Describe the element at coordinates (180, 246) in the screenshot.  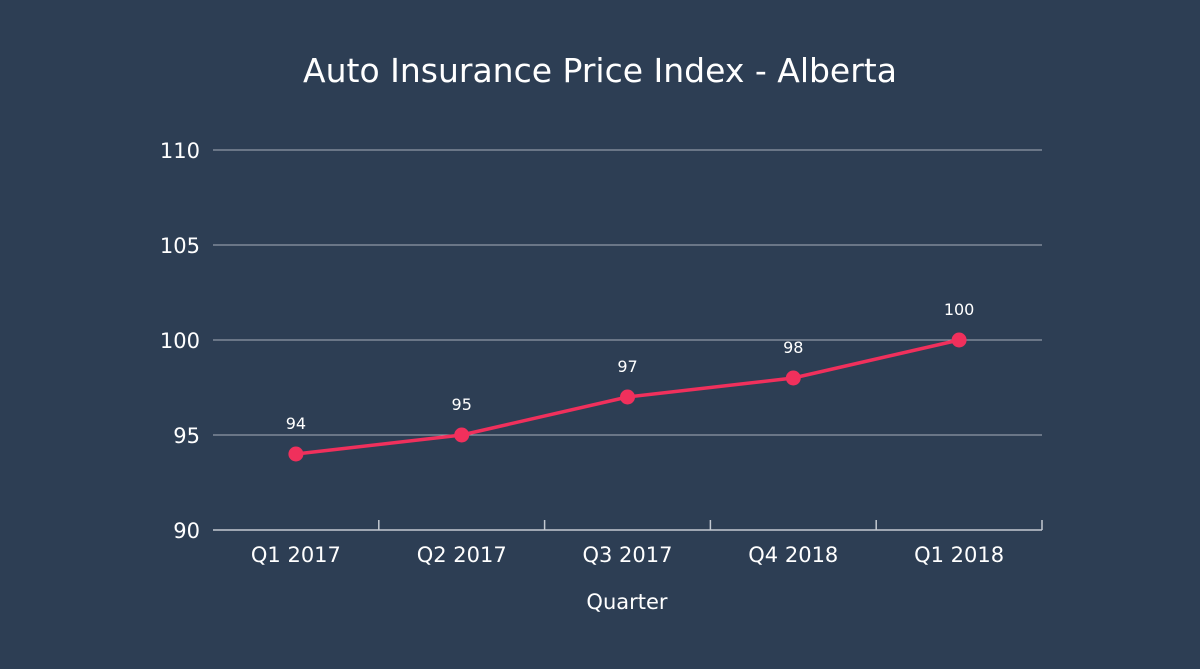
I see `y-tick-label: 105` at that location.